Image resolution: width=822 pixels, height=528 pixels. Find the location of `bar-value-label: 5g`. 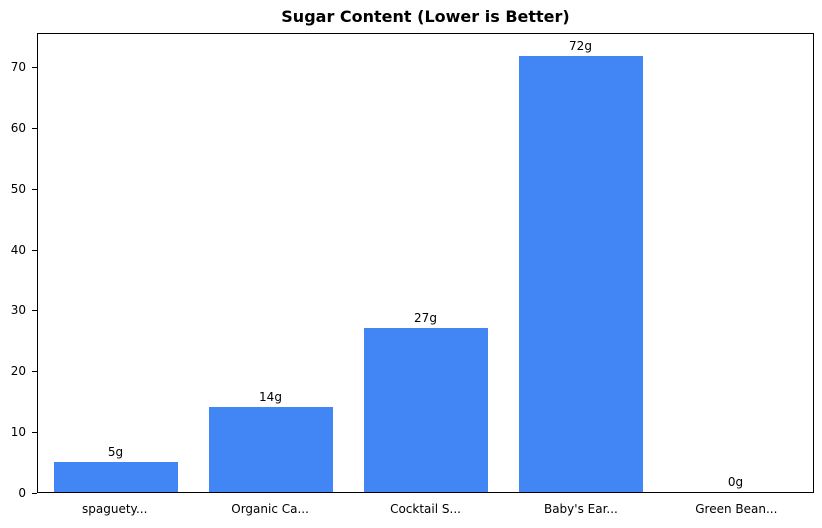

bar-value-label: 5g is located at coordinates (115, 451).